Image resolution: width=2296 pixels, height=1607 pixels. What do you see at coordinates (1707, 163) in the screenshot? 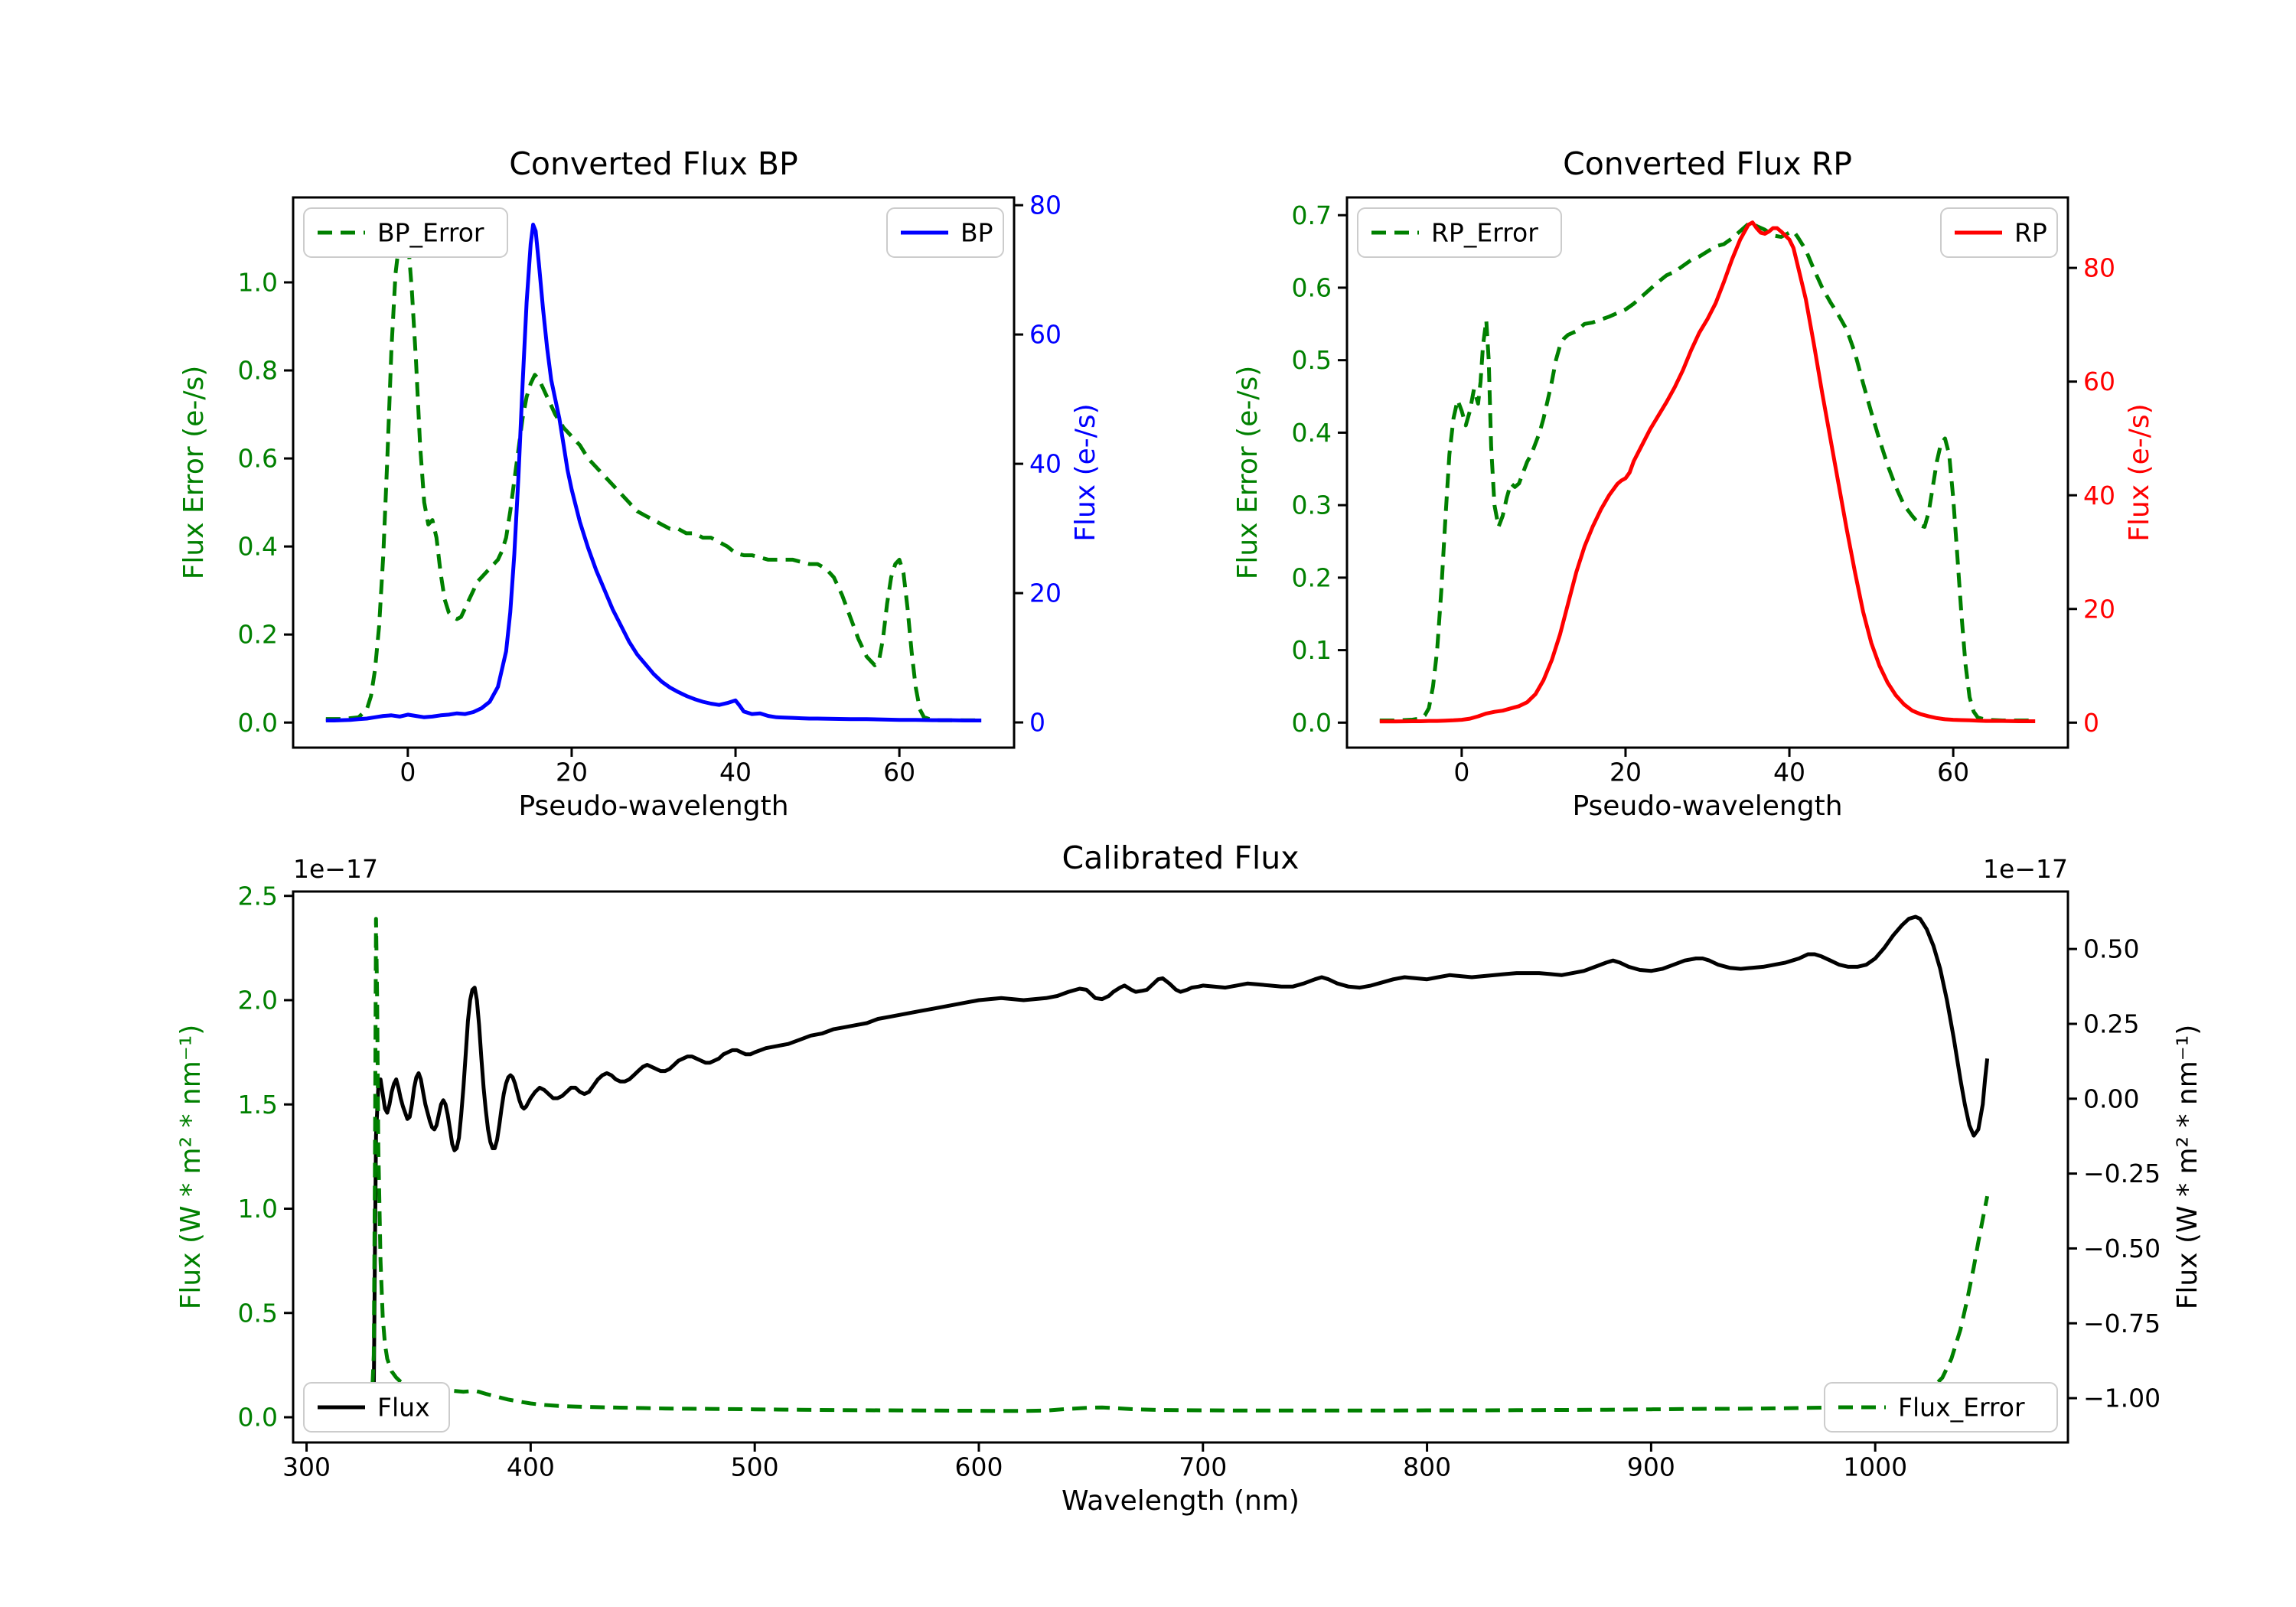
I see `rp-title: Converted Flux RP` at bounding box center [1707, 163].